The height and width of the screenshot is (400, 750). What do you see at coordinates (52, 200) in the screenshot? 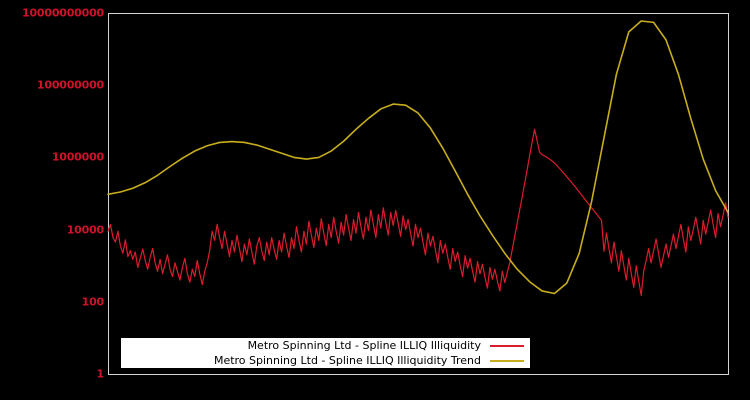
I see `y-axis-tick-labels: 1 100 10000 1000000 100000000 10000000000` at bounding box center [52, 200].